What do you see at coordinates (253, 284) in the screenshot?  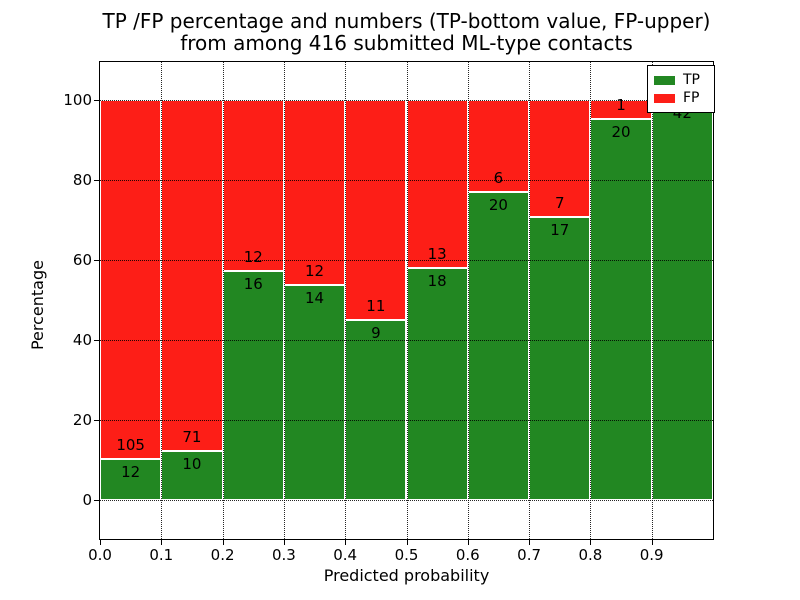 I see `tp-count-label: 16` at bounding box center [253, 284].